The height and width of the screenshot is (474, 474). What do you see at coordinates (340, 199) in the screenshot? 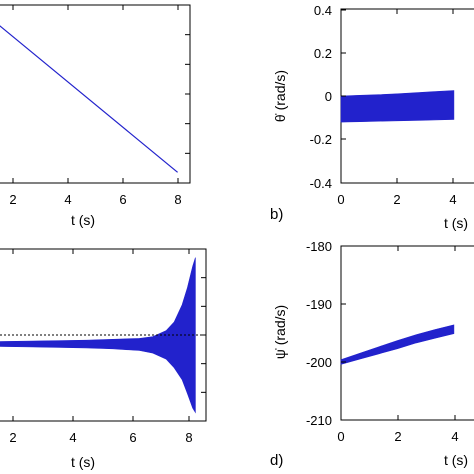
I see `panel-b-xtick-label: 0` at bounding box center [340, 199].